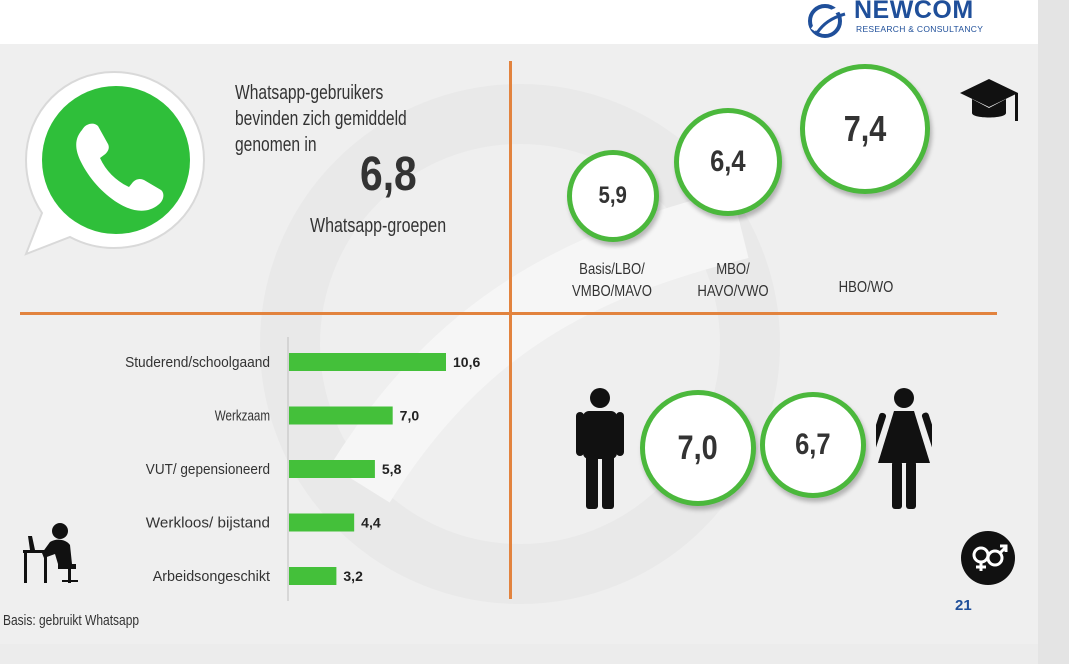  I want to click on bar-value-label: 10,6, so click(466, 362).